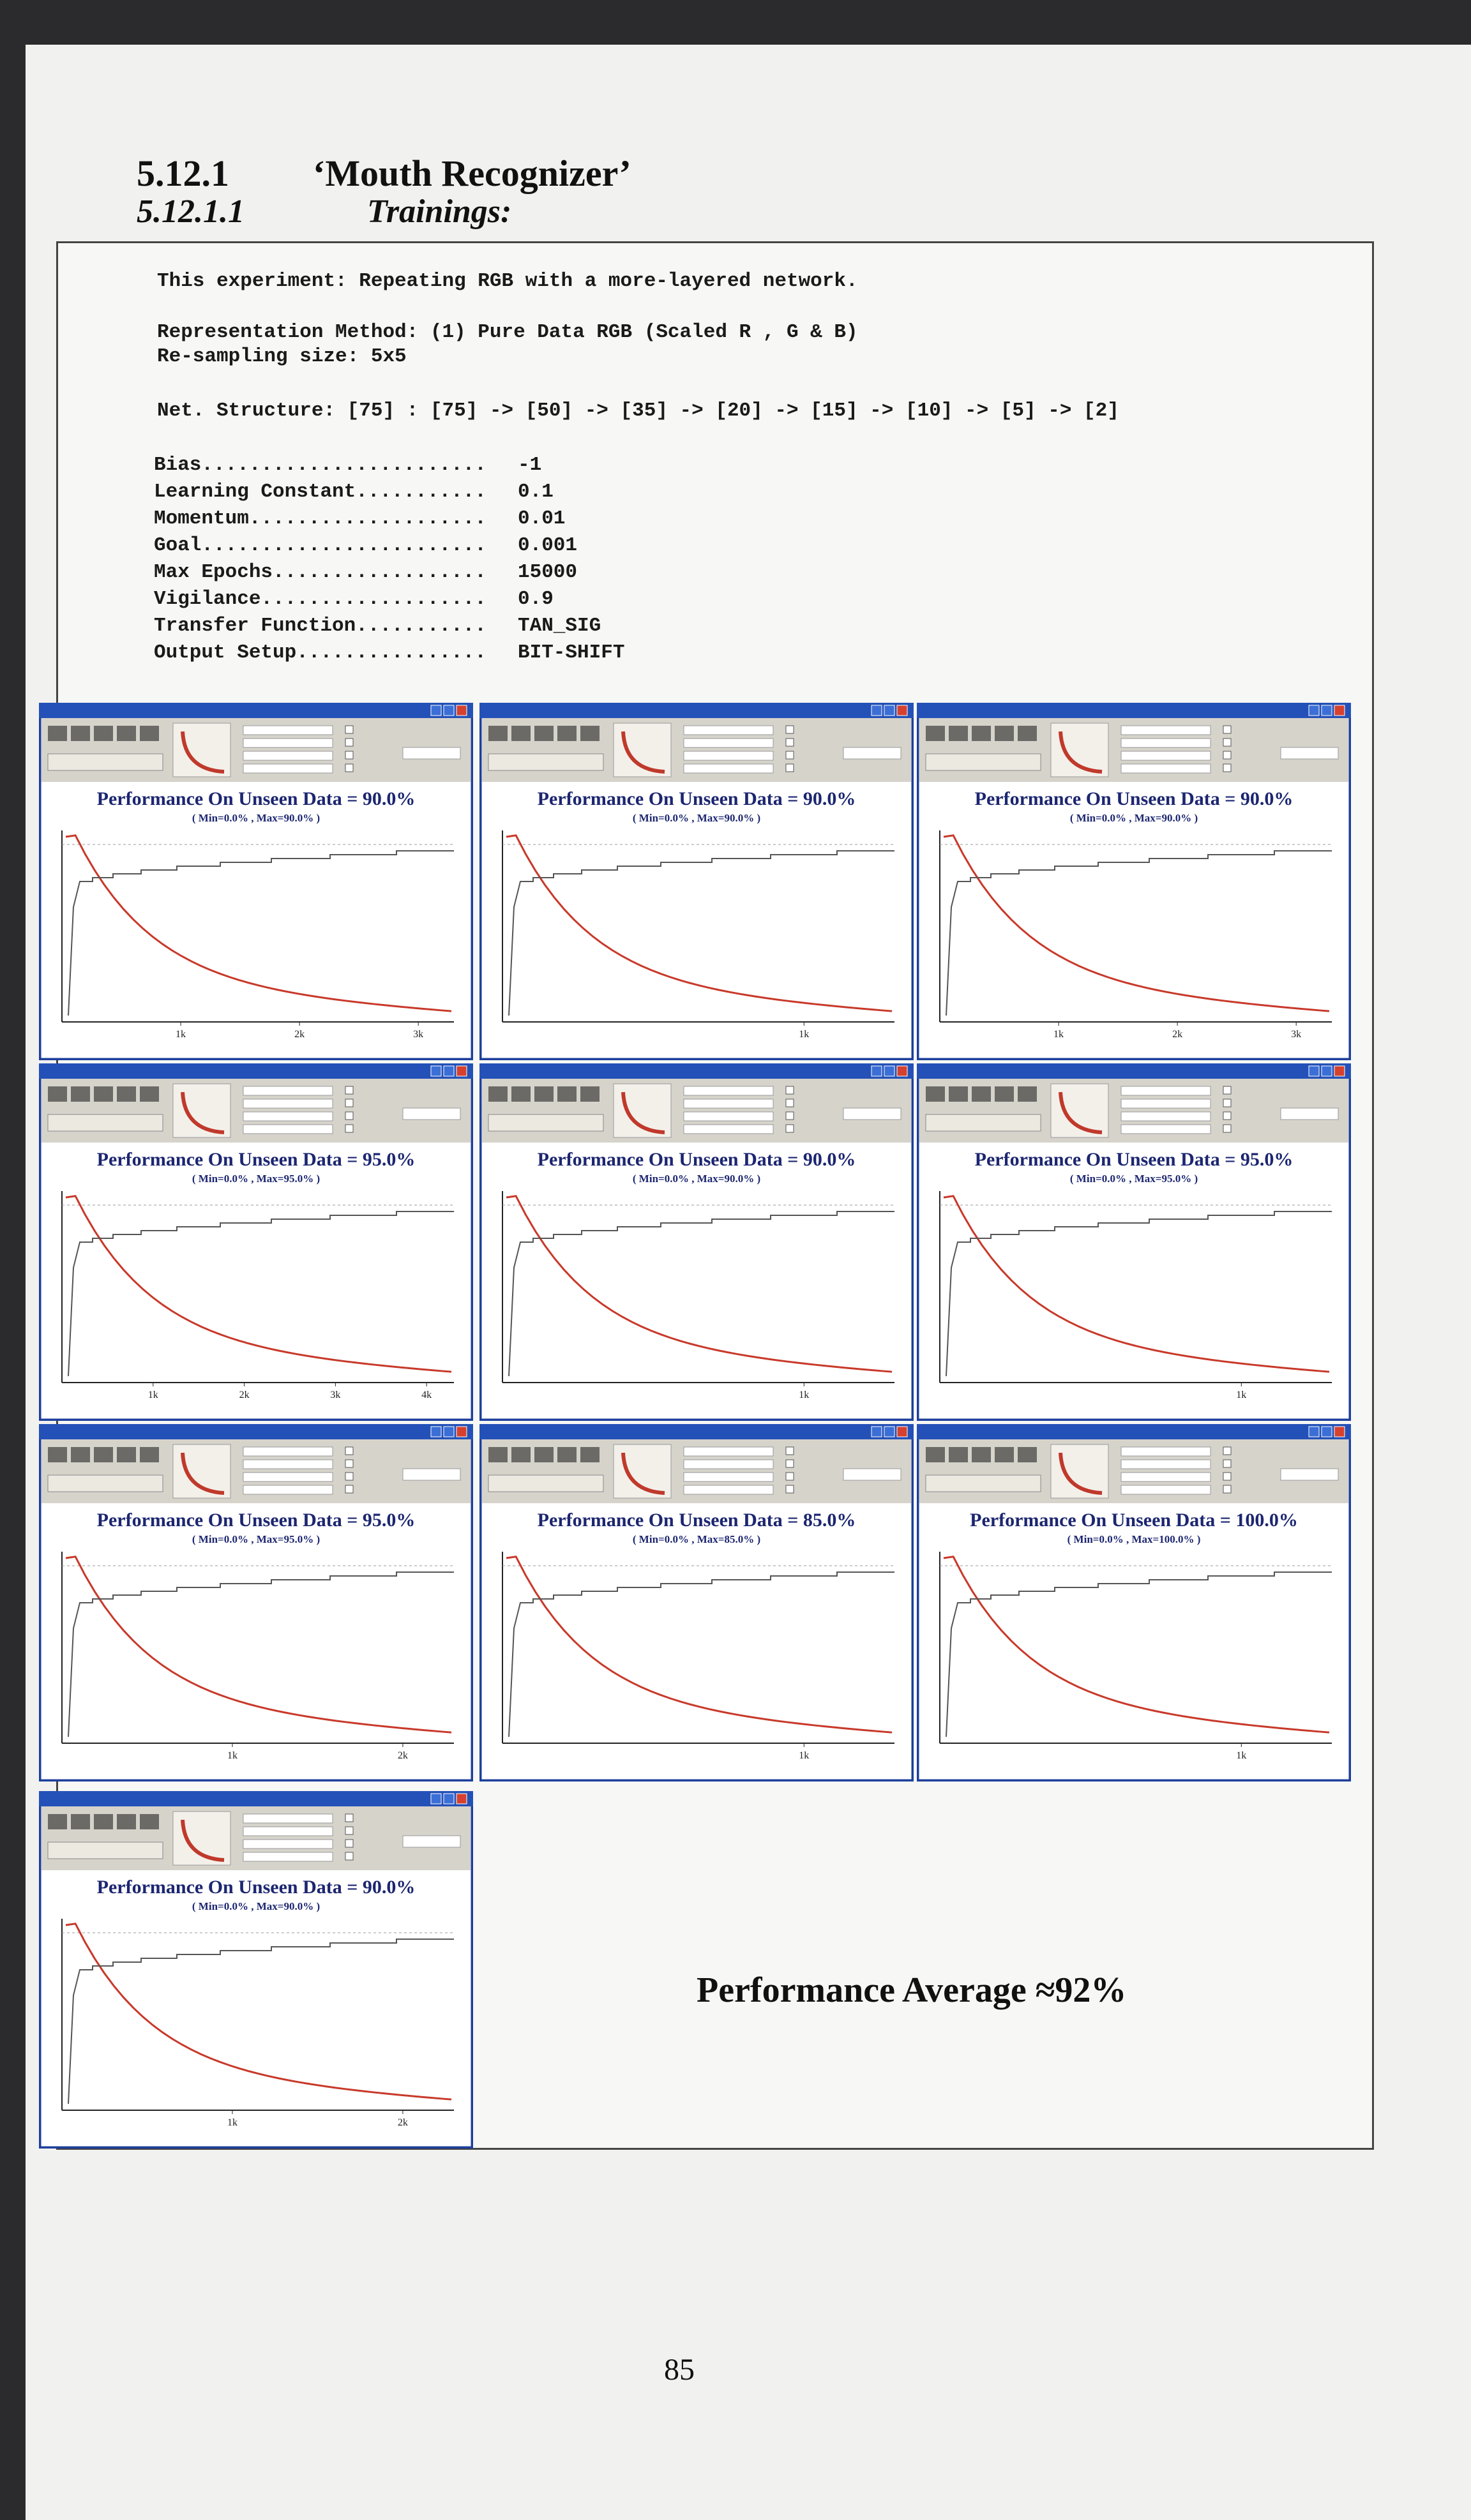  Describe the element at coordinates (697, 1539) in the screenshot. I see `plot-range: ( Min=0.0% , Max=85.0% )` at that location.